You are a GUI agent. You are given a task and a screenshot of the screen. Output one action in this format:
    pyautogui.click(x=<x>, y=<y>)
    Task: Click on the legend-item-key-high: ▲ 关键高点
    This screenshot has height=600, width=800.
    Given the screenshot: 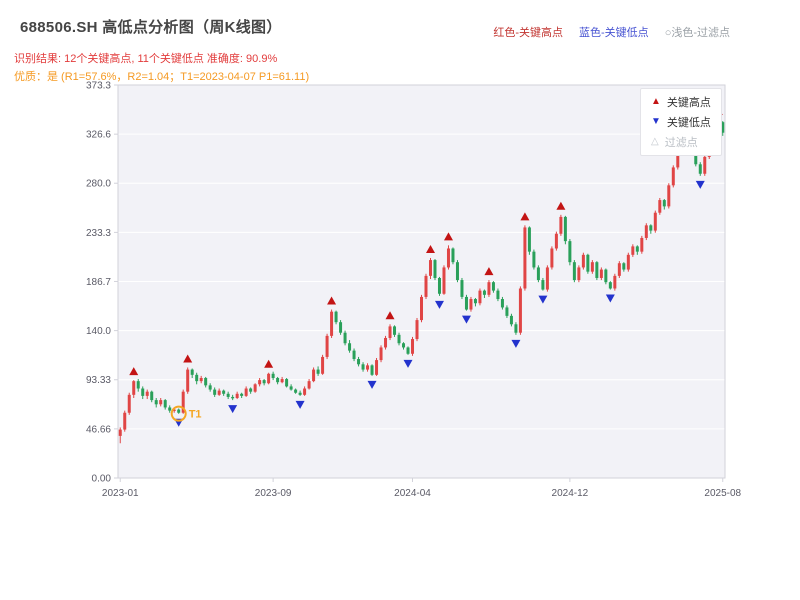 What is the action you would take?
    pyautogui.click(x=681, y=102)
    